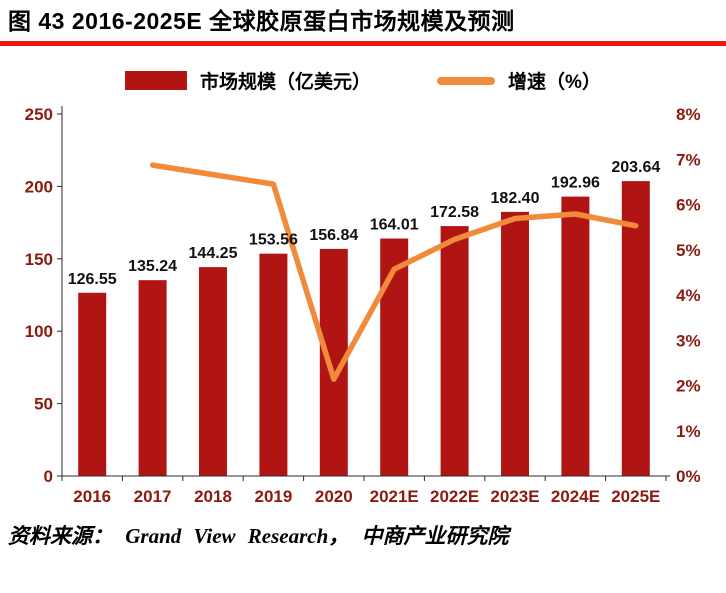 The width and height of the screenshot is (726, 593). Describe the element at coordinates (213, 253) in the screenshot. I see `bar-value-label: 144.25` at that location.